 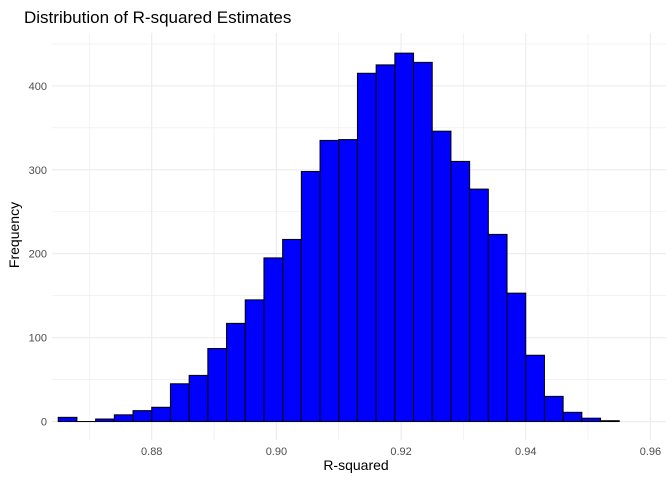 What do you see at coordinates (276, 452) in the screenshot?
I see `x-tick-label: 0.90` at bounding box center [276, 452].